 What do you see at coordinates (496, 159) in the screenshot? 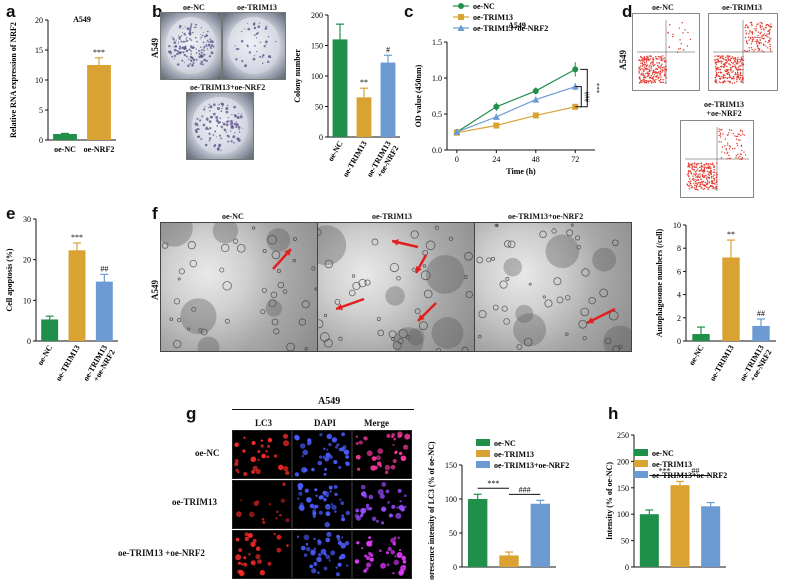
I see `x-tick-label: 24` at bounding box center [496, 159].